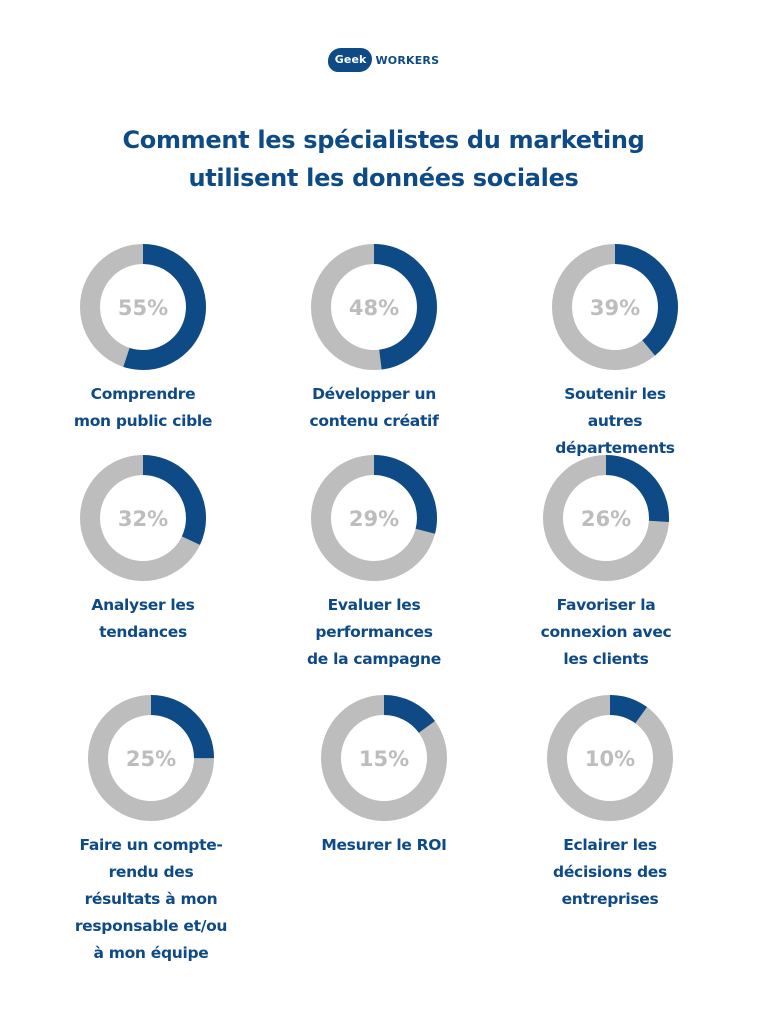 Image resolution: width=767 pixels, height=1024 pixels. I want to click on donut-chart-6: 26%, so click(606, 518).